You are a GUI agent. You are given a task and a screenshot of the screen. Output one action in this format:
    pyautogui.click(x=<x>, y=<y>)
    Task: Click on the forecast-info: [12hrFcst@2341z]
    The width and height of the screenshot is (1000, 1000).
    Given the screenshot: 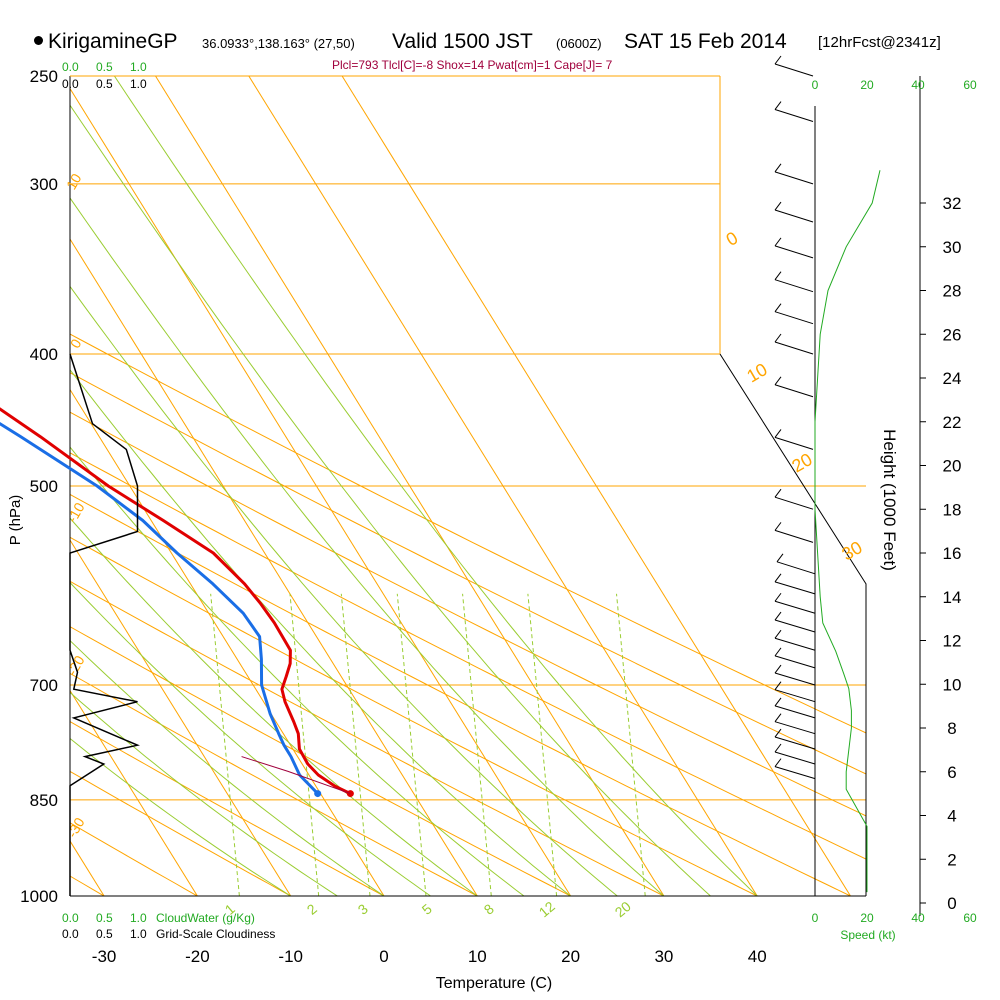 What is the action you would take?
    pyautogui.click(x=879, y=42)
    